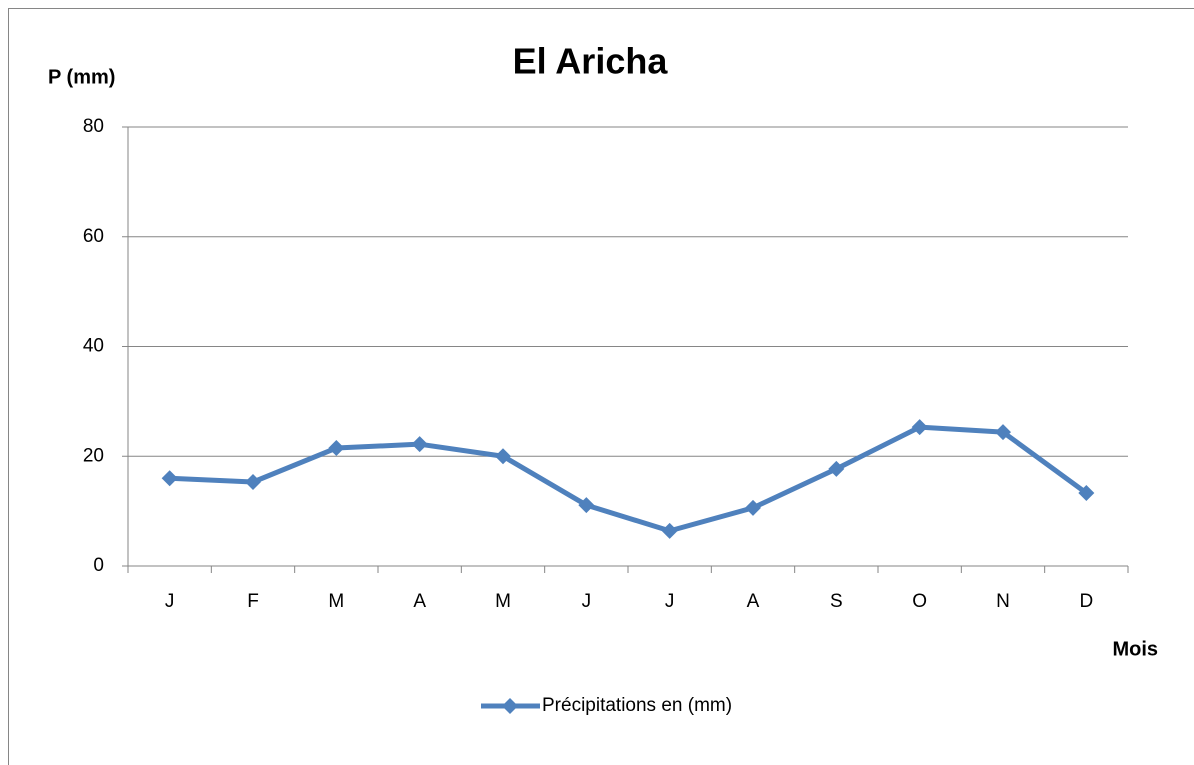 Image resolution: width=1194 pixels, height=765 pixels. Describe the element at coordinates (93, 236) in the screenshot. I see `y-tick-label: 60` at that location.